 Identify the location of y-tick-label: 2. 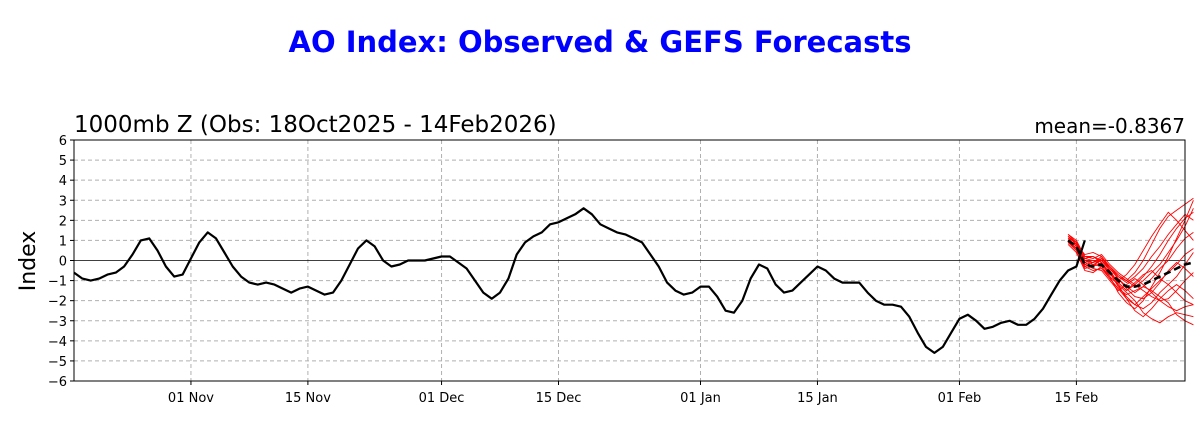
(63, 221).